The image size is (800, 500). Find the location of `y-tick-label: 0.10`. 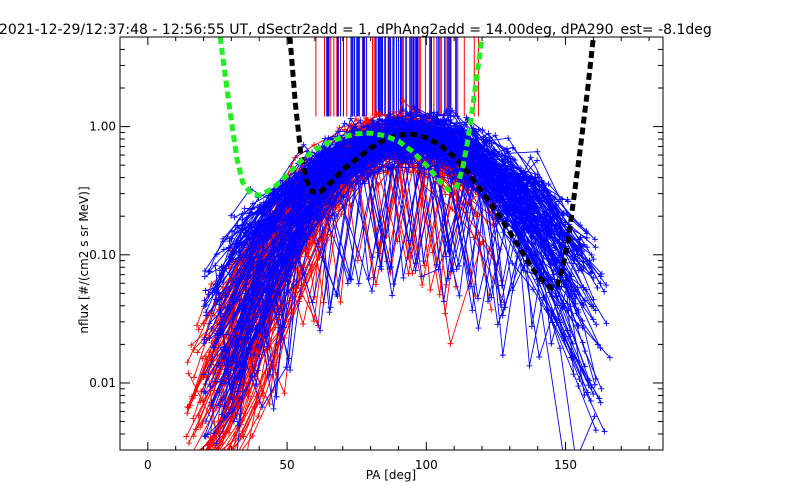

y-tick-label: 0.10 is located at coordinates (102, 255).